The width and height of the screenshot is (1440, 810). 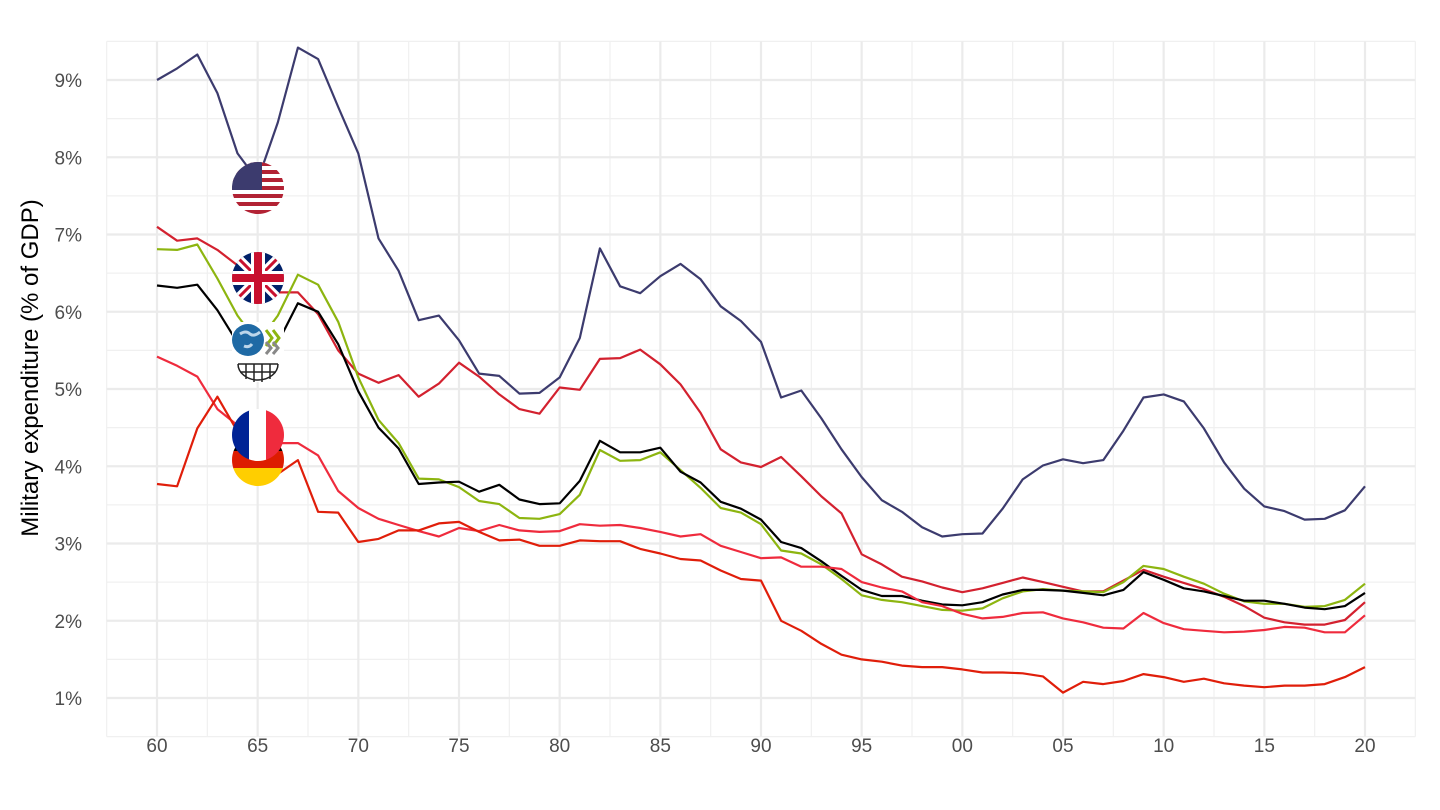 I want to click on y-tick-label: 9%, so click(x=69, y=81).